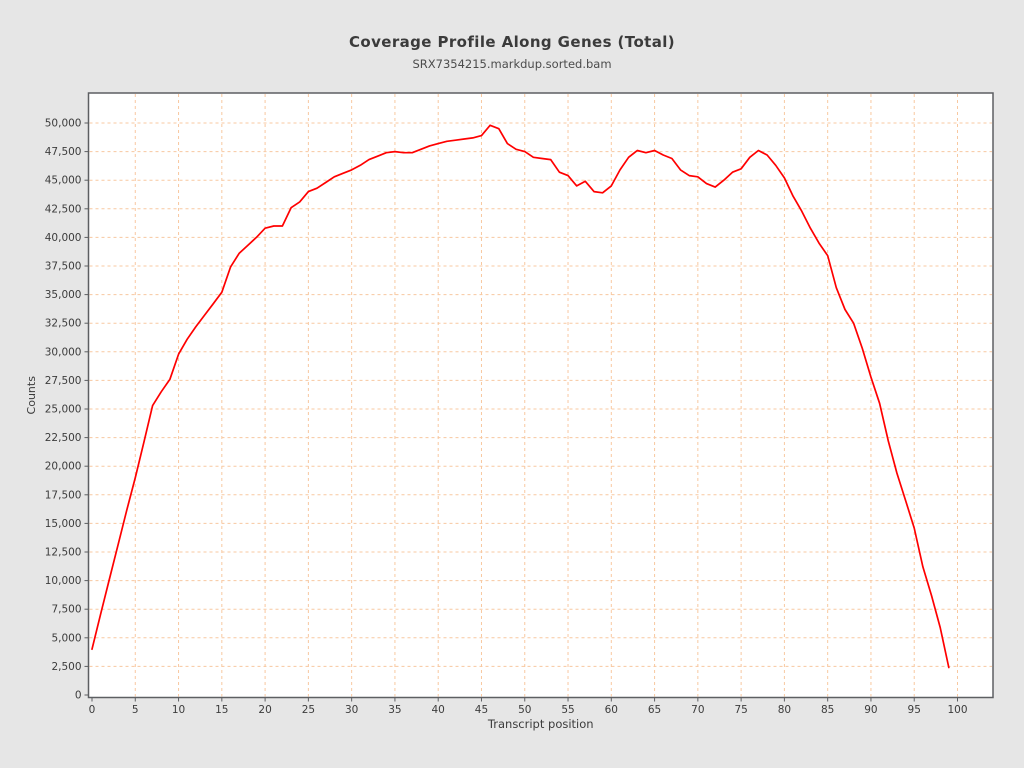 The image size is (1024, 768). What do you see at coordinates (914, 710) in the screenshot?
I see `x-tick-label: 95` at bounding box center [914, 710].